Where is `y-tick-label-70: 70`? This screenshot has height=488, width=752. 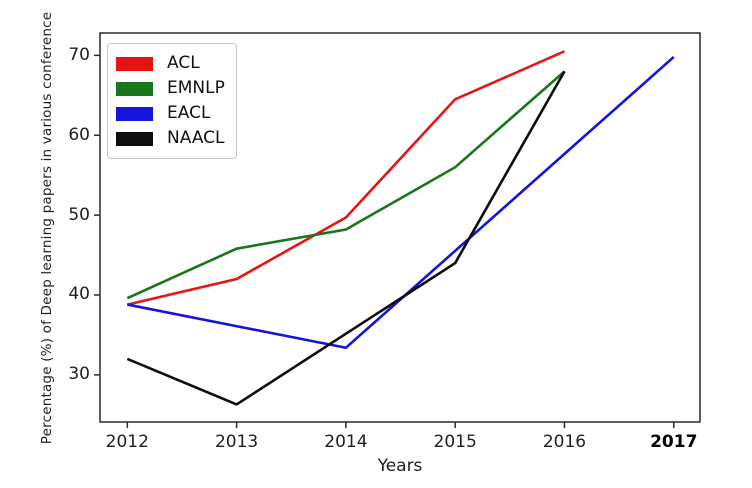
y-tick-label-70: 70 is located at coordinates (79, 54).